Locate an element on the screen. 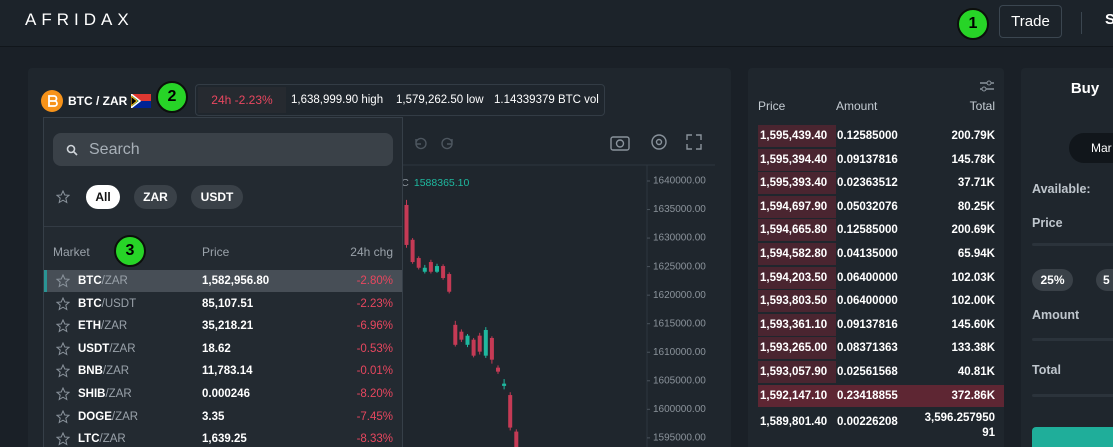 This screenshot has width=1113, height=447. search-icon is located at coordinates (72, 150).